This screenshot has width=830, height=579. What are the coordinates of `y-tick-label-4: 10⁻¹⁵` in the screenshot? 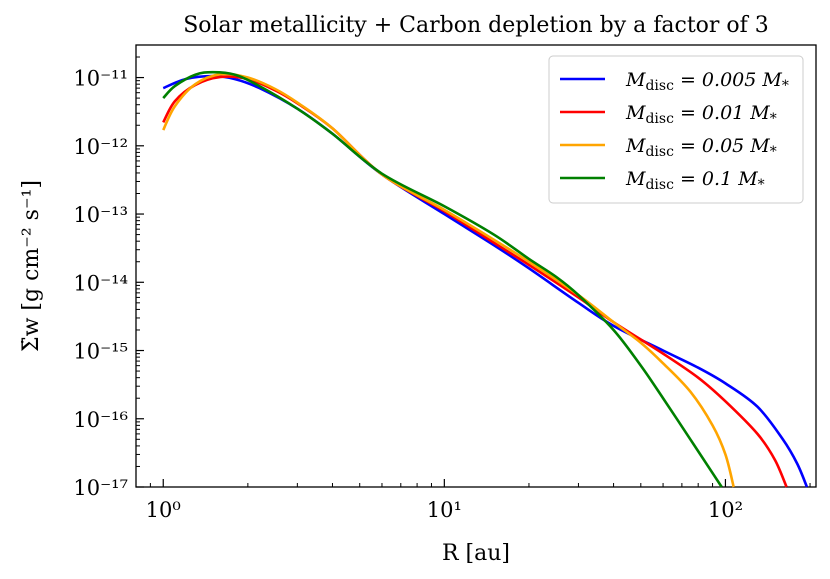 It's located at (100, 352).